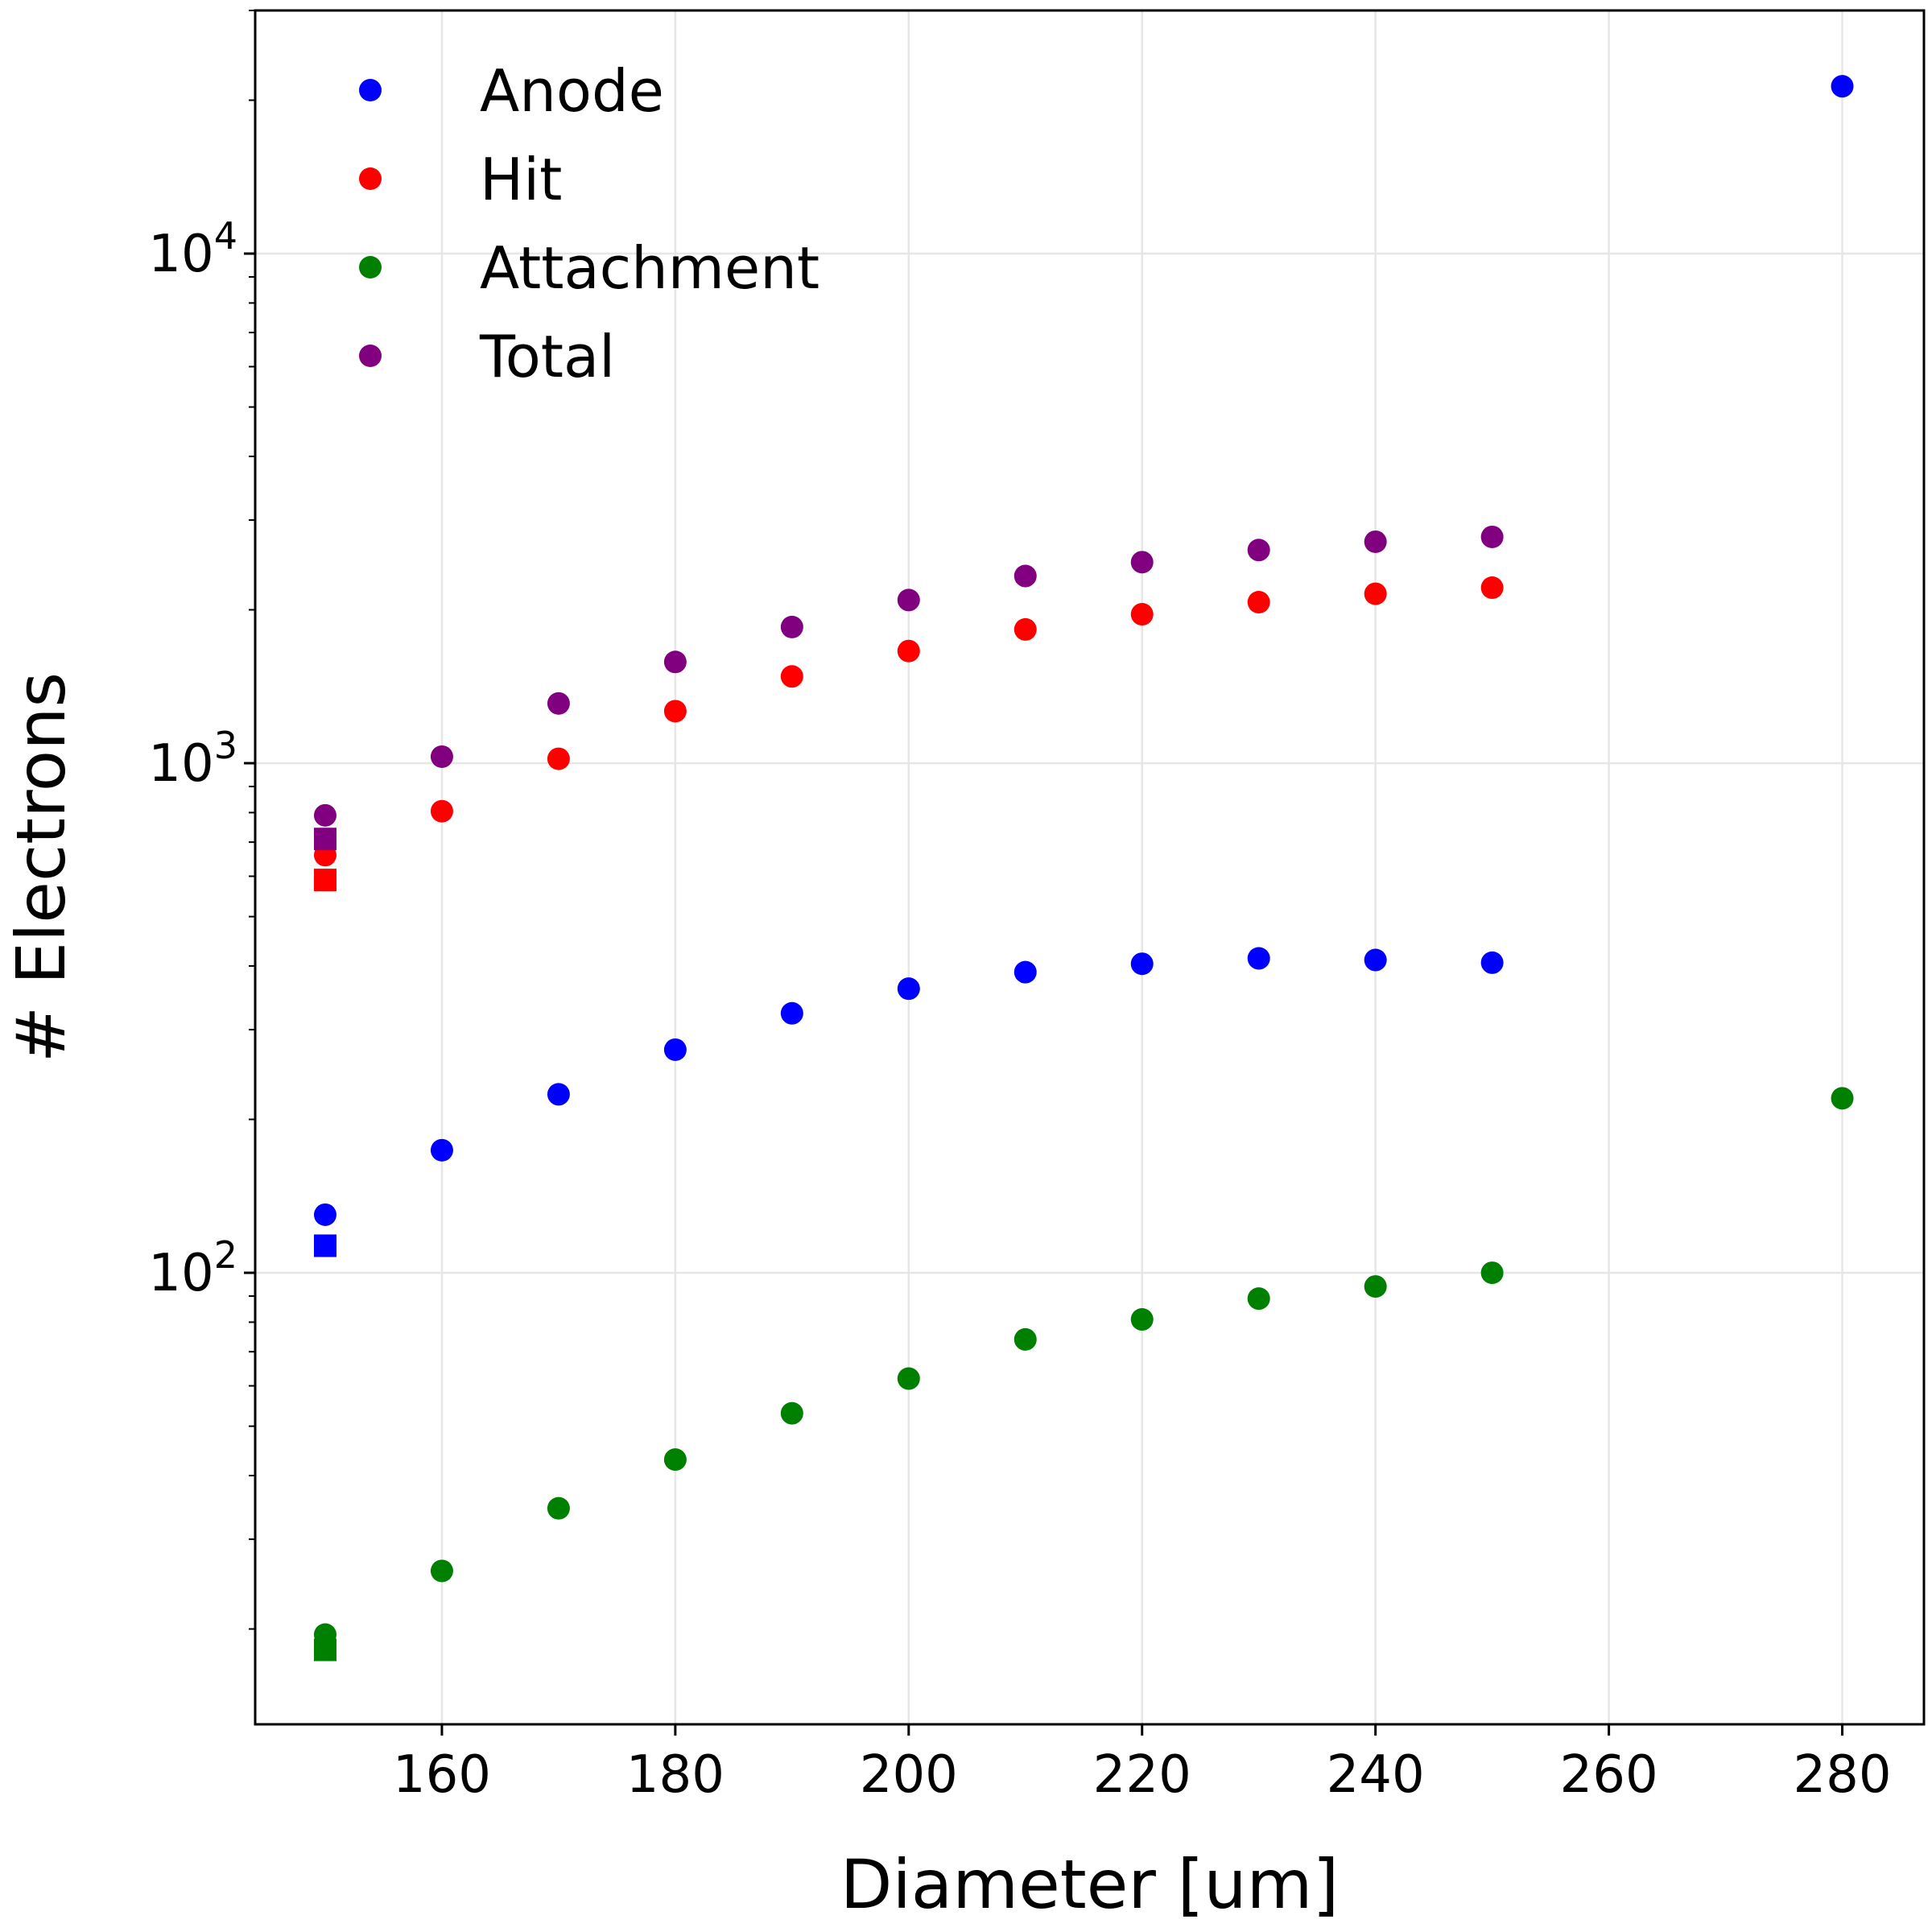 The height and width of the screenshot is (1932, 1932). Describe the element at coordinates (547, 356) in the screenshot. I see `legend-label-total: Total` at that location.